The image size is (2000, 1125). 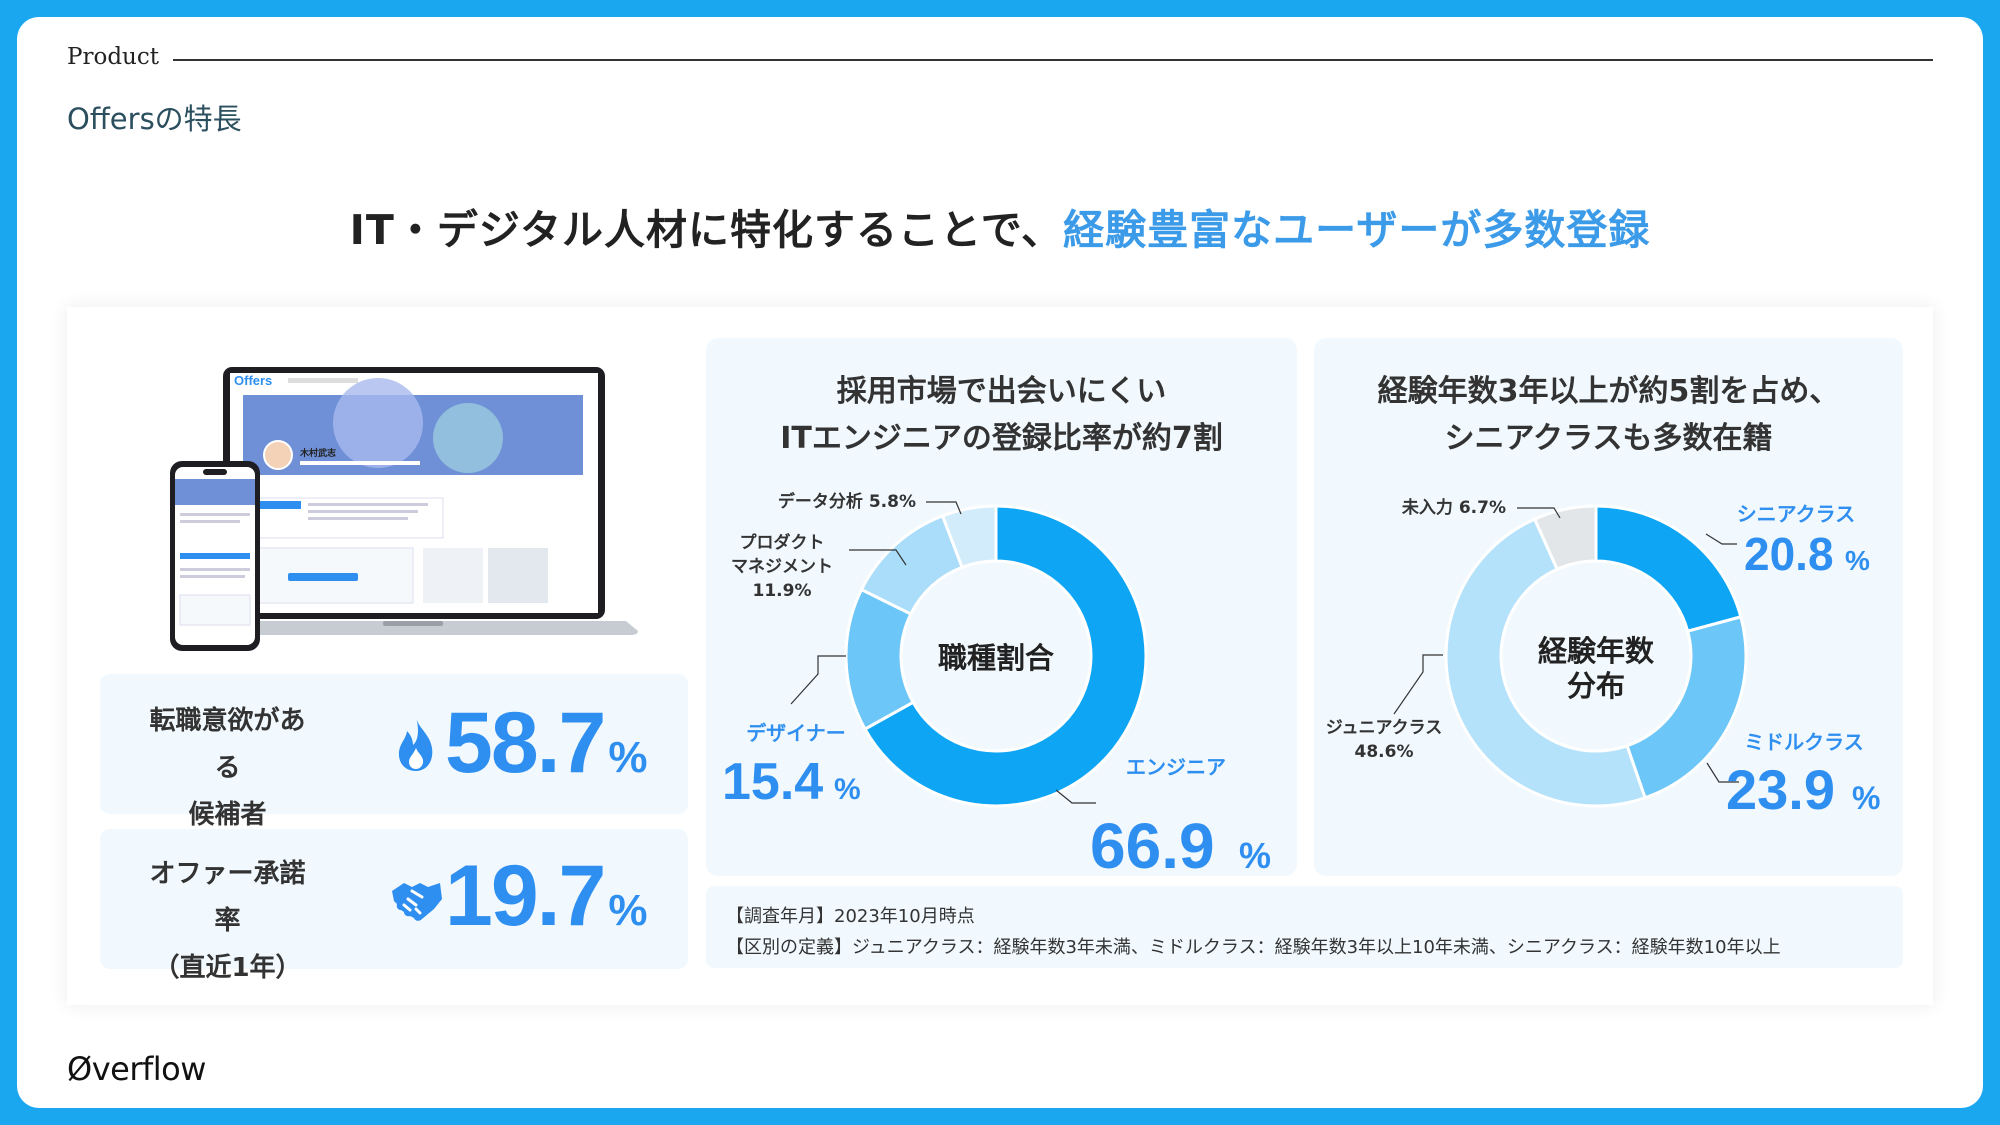 I want to click on leader-line-senior, so click(x=1721, y=539).